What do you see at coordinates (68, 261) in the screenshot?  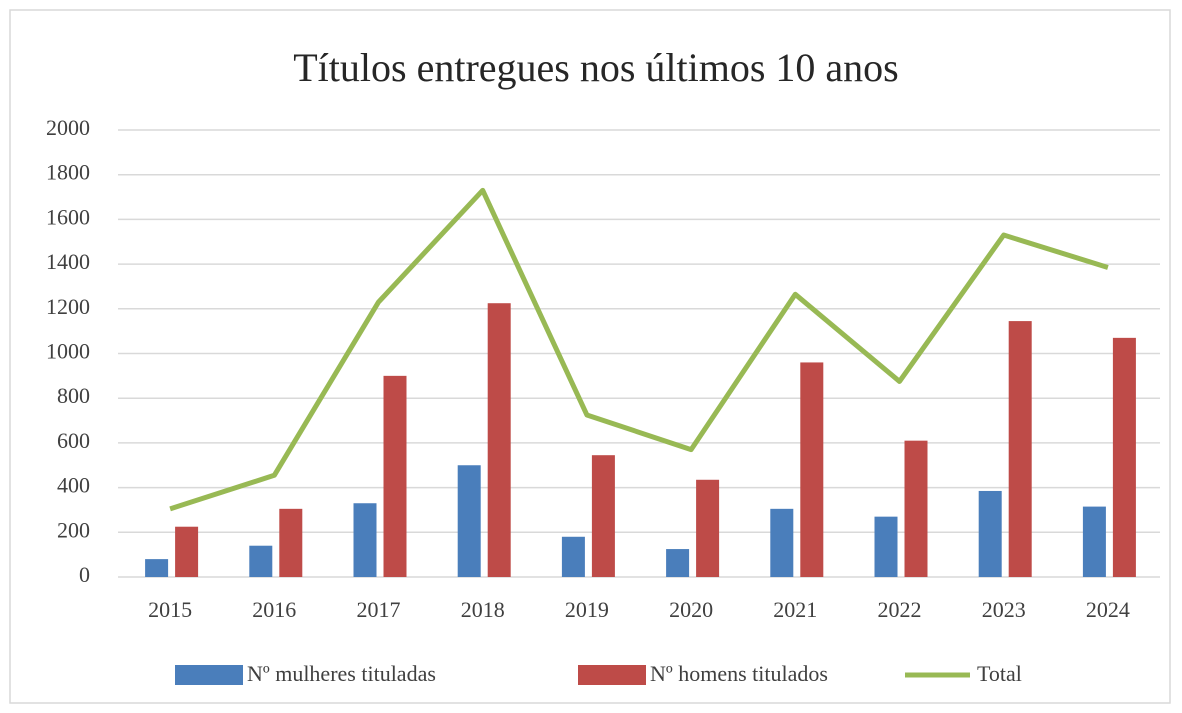 I see `y-tick-label: 1400` at bounding box center [68, 261].